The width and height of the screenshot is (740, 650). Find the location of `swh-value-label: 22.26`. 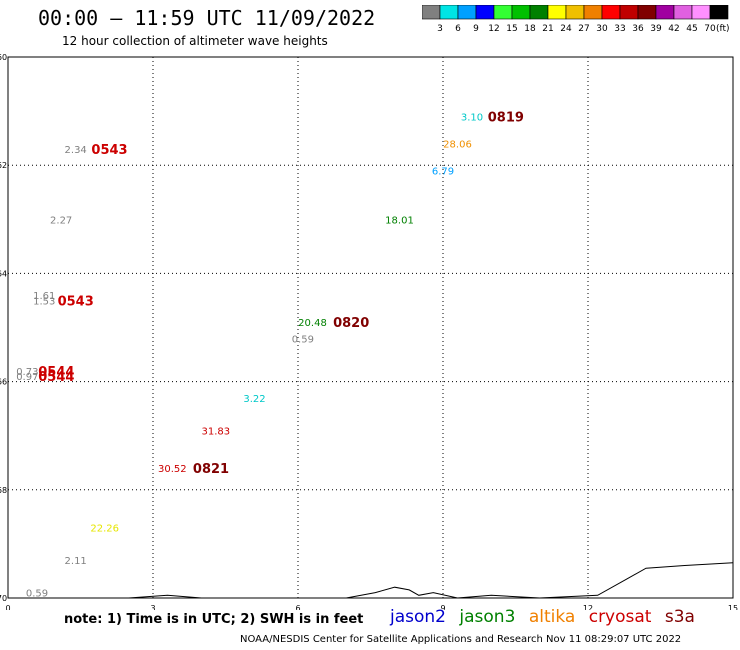

swh-value-label: 22.26 is located at coordinates (104, 529).